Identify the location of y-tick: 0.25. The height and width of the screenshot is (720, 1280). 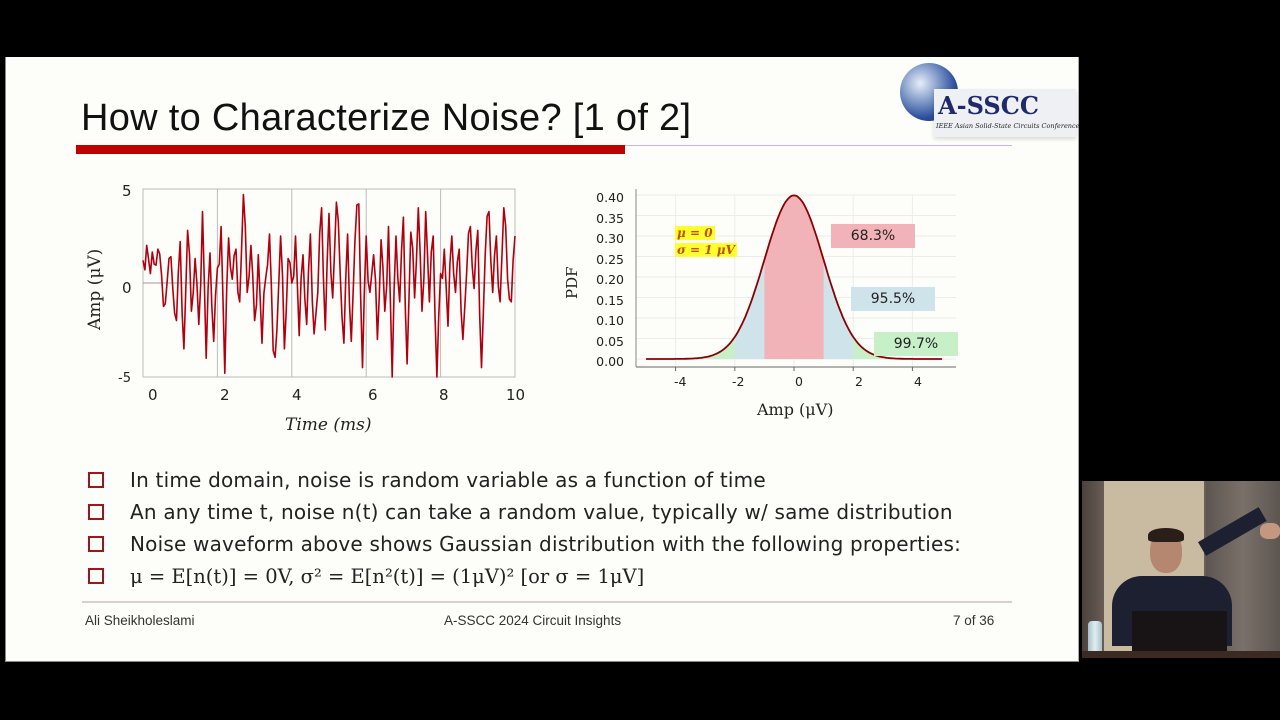
(610, 259).